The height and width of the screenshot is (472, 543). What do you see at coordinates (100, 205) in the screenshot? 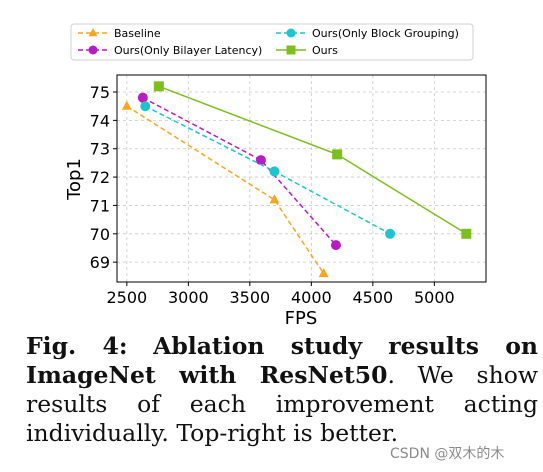
I see `y-tick-label: 71` at bounding box center [100, 205].